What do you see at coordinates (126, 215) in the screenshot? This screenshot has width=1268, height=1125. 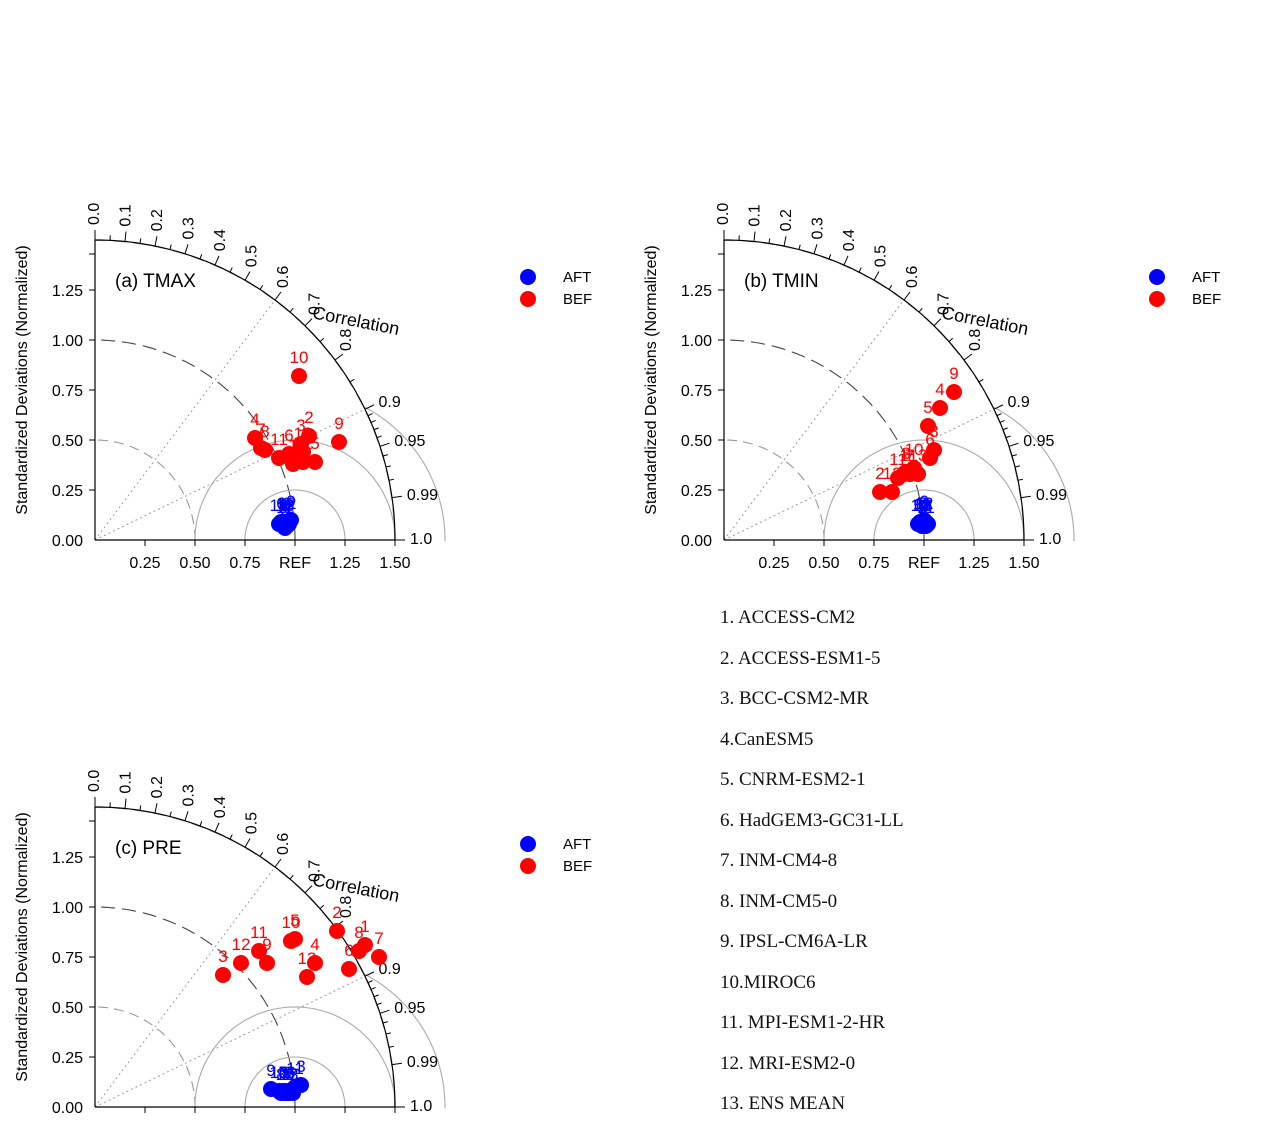 I see `corr-tick-label: 0.1` at bounding box center [126, 215].